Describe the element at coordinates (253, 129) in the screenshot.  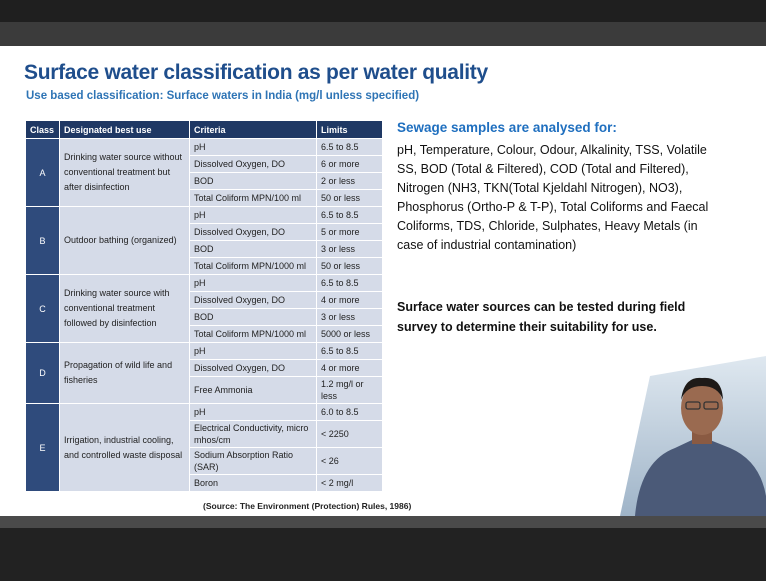
I see `header-cell: Criteria` at that location.